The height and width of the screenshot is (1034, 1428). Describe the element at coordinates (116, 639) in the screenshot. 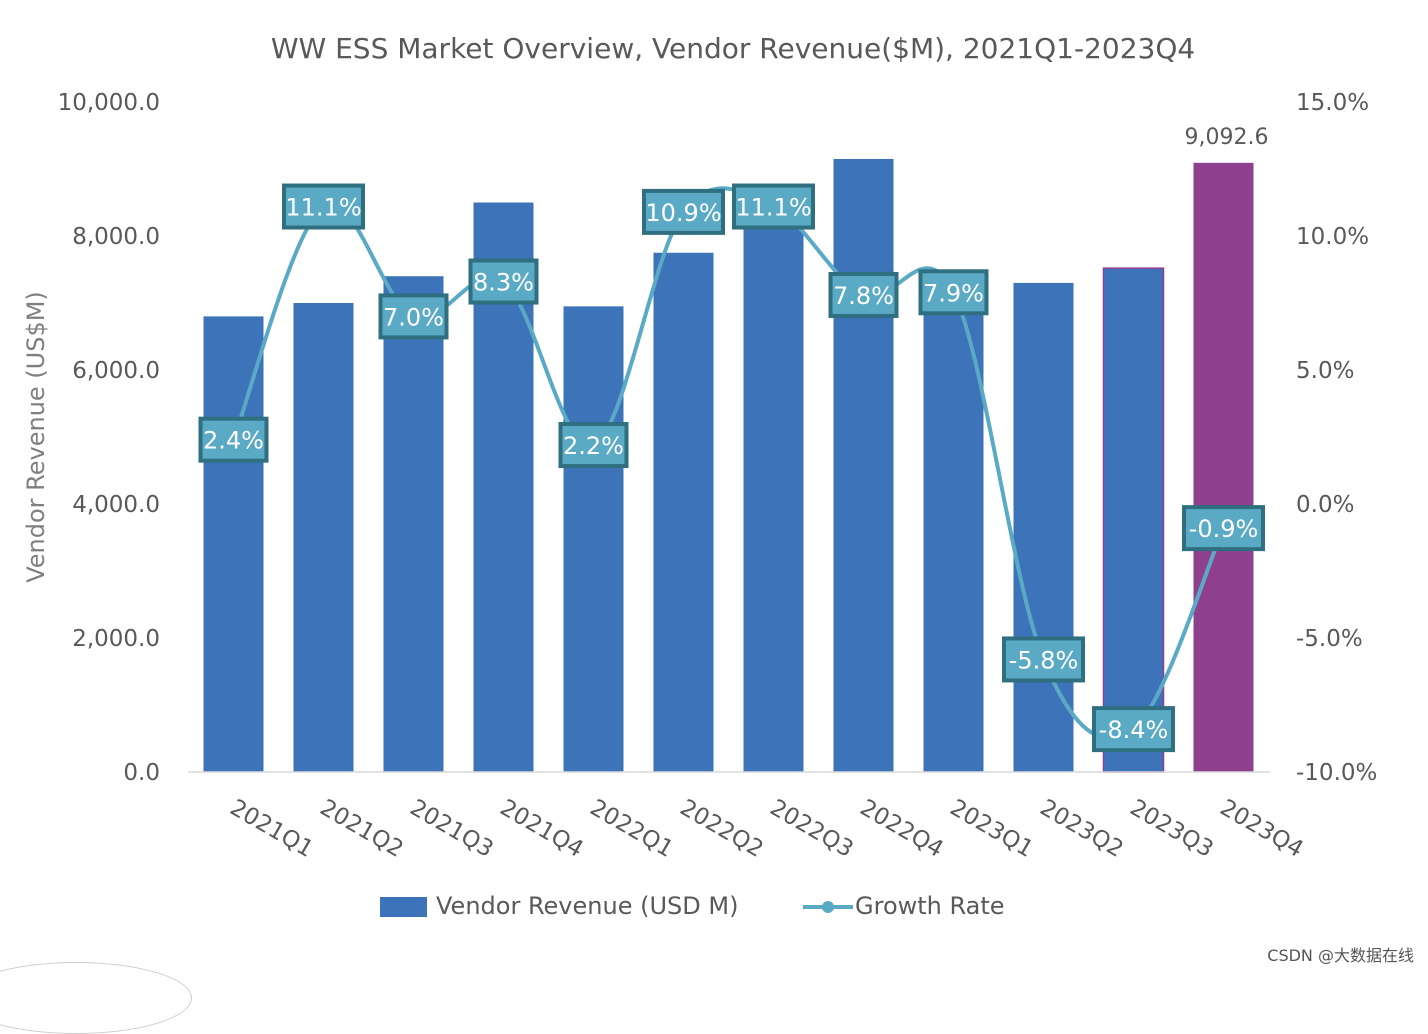

I see `y-tick-label: 2,000.0` at that location.